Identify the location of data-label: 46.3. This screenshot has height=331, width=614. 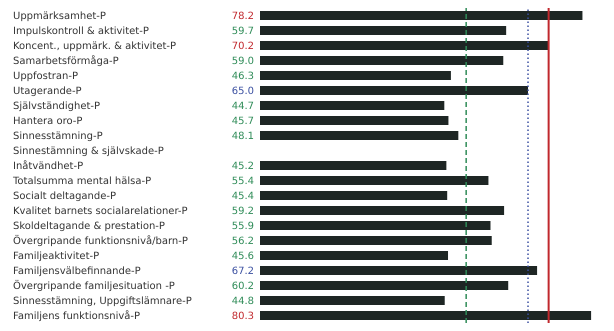
(243, 76).